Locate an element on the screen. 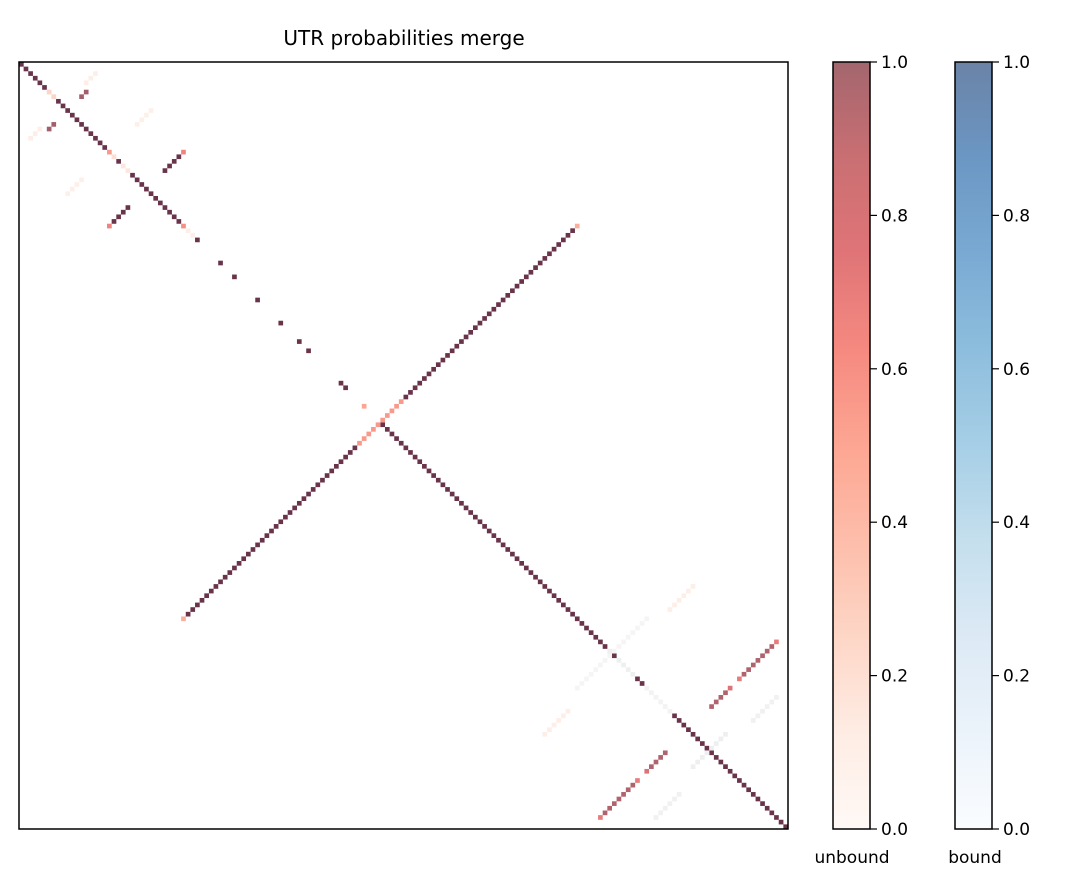 The image size is (1077, 889). colorbar-tick-label: 0.0 is located at coordinates (1016, 830).